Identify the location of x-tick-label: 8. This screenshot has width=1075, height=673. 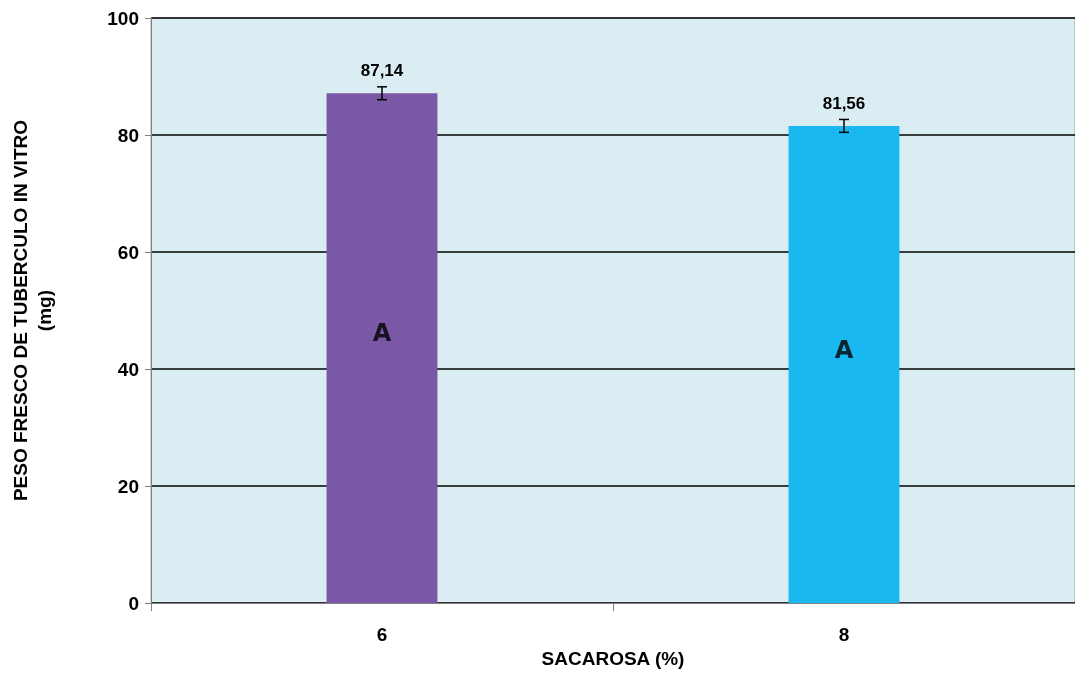
(844, 635).